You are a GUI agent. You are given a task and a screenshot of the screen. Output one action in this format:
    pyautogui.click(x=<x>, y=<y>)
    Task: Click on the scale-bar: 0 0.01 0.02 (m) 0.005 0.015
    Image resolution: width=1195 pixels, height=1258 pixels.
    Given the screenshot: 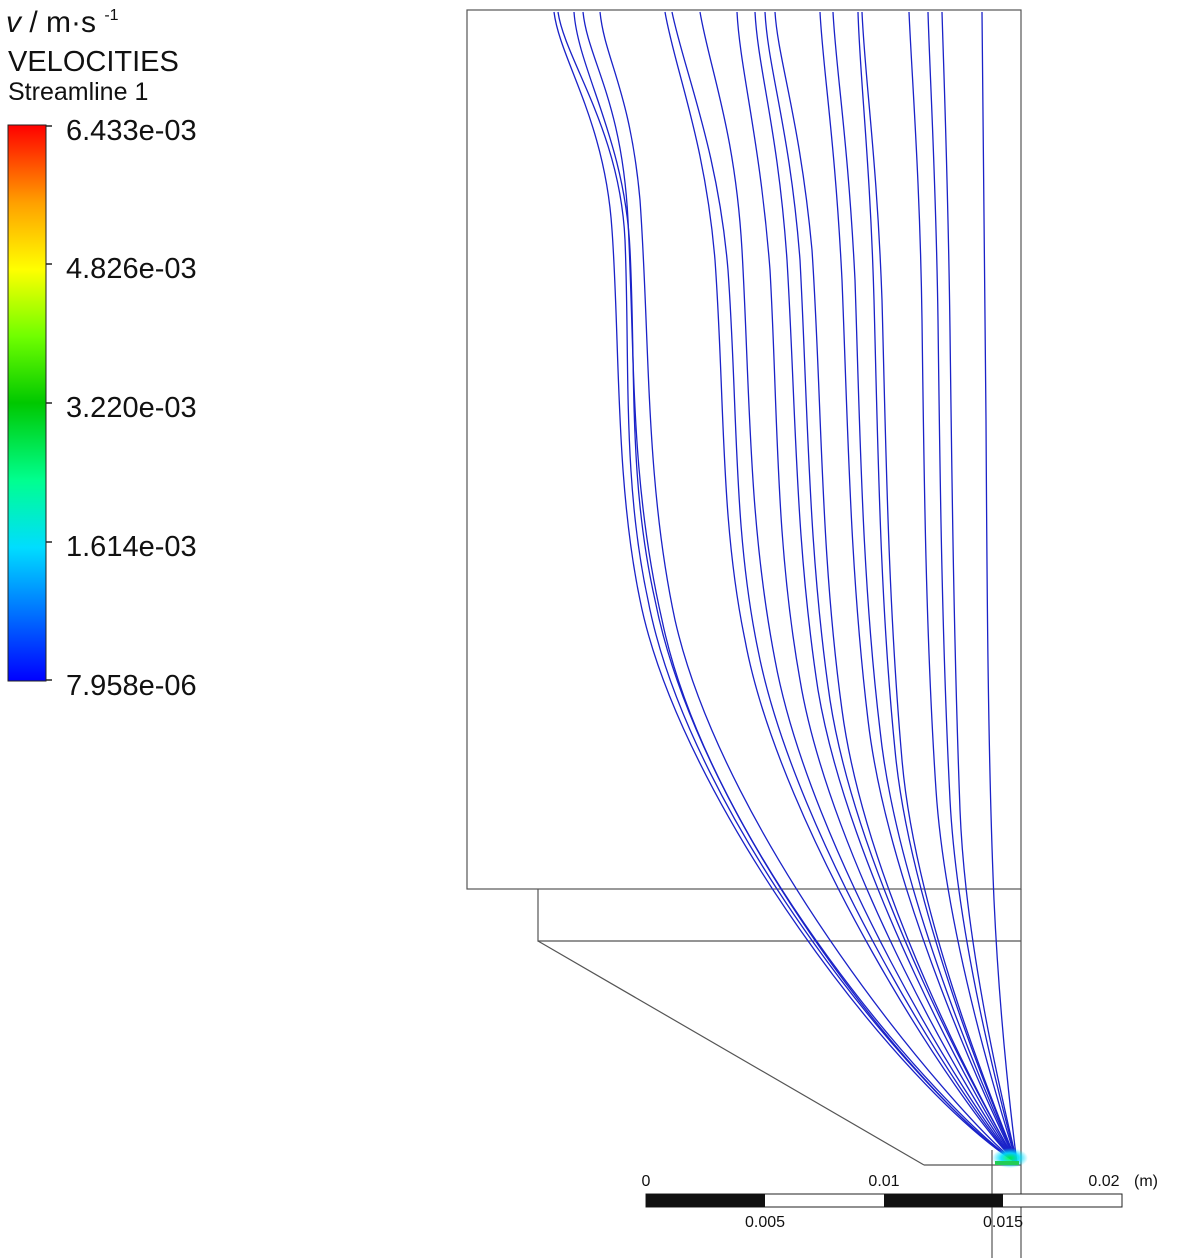 What is the action you would take?
    pyautogui.click(x=900, y=1202)
    